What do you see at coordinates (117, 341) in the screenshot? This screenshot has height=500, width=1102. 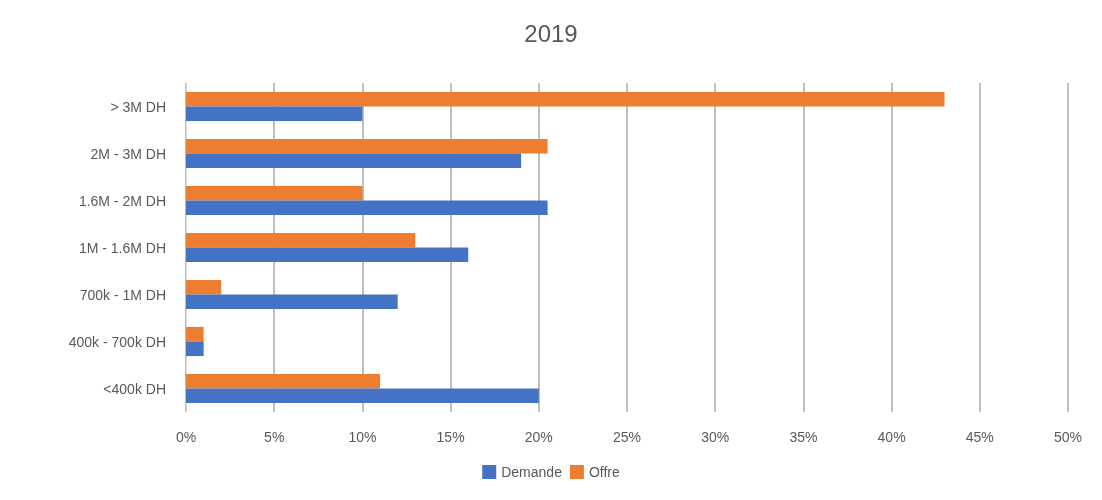 I see `y-tick-label: 400k - 700k DH` at bounding box center [117, 341].